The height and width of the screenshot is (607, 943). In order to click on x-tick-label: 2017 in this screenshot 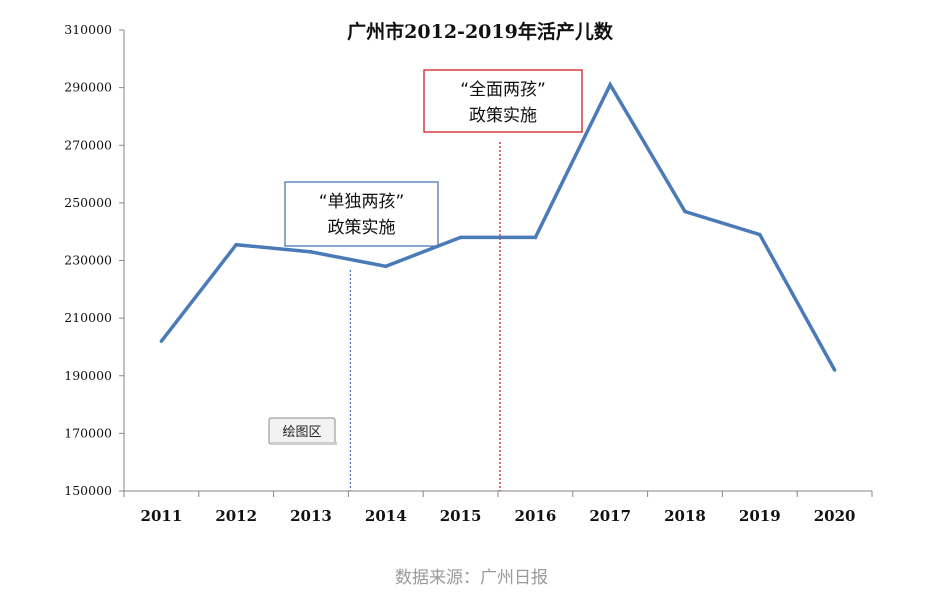, I will do `click(610, 516)`.